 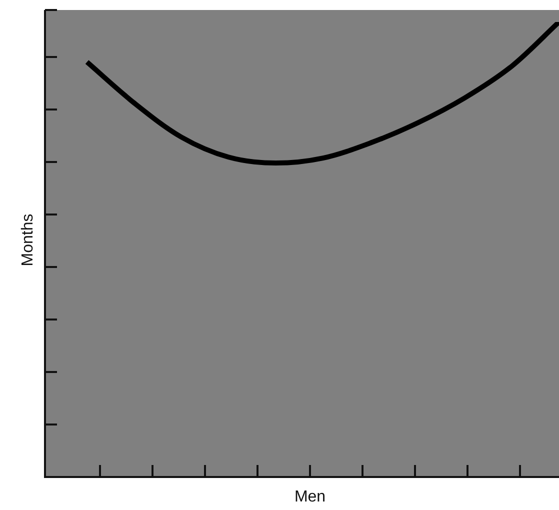 What do you see at coordinates (310, 497) in the screenshot?
I see `x-axis-title: Men` at bounding box center [310, 497].